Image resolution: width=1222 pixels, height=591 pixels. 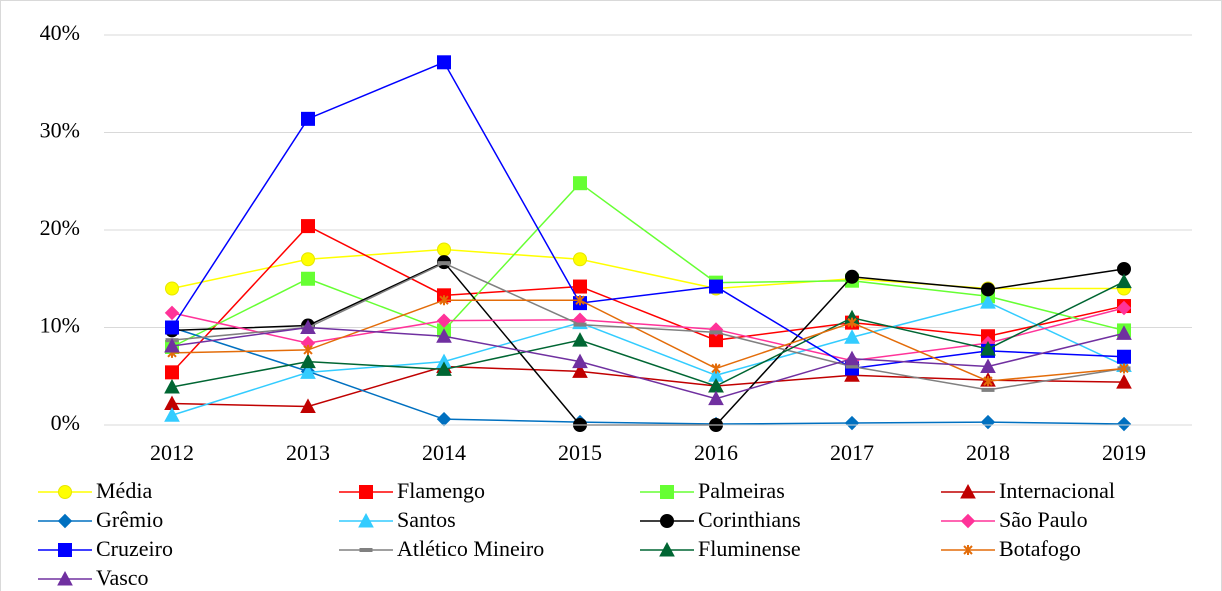 What do you see at coordinates (1040, 548) in the screenshot?
I see `legend-label: Botafogo` at bounding box center [1040, 548].